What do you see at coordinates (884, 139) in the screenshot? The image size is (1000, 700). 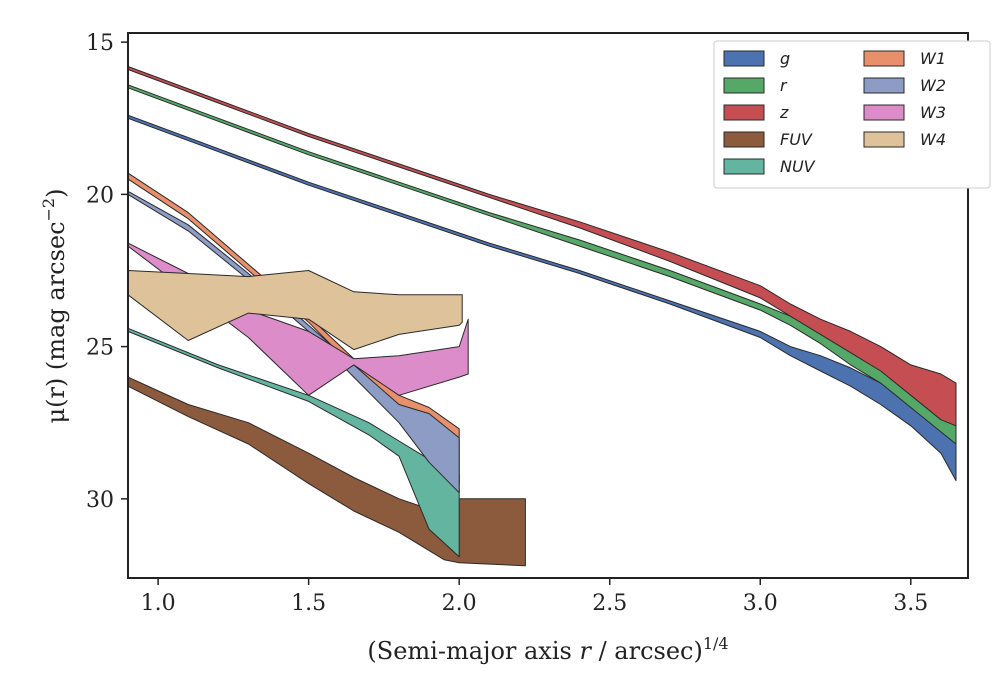 I see `legend-swatch-w4` at bounding box center [884, 139].